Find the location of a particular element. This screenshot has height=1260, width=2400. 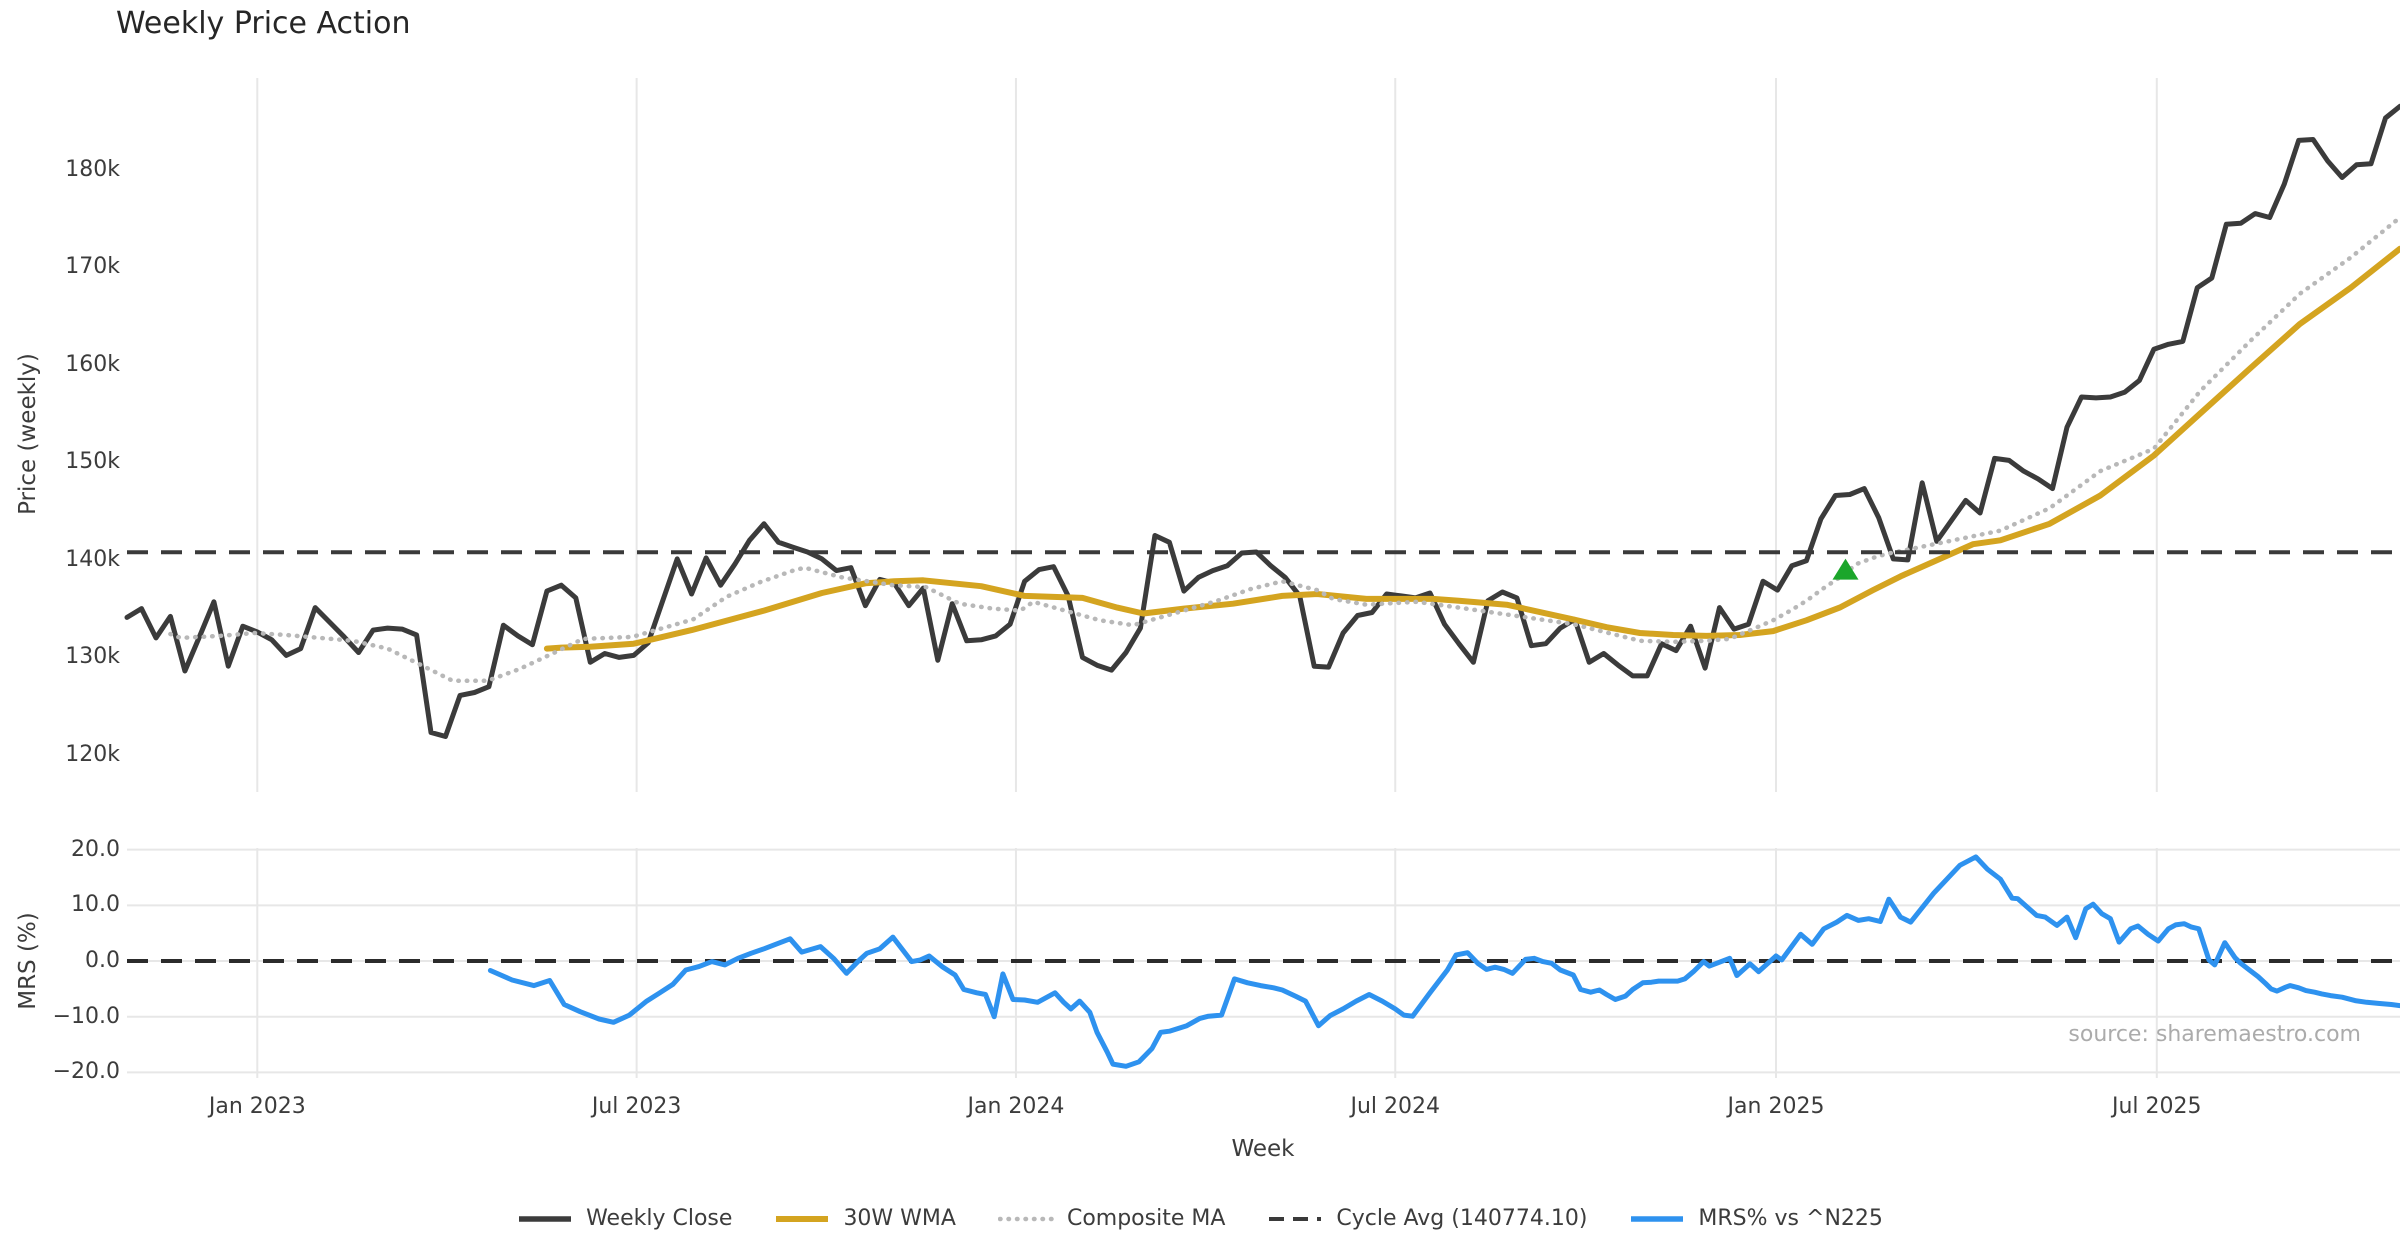

price-tick-label: 140k is located at coordinates (92, 559).